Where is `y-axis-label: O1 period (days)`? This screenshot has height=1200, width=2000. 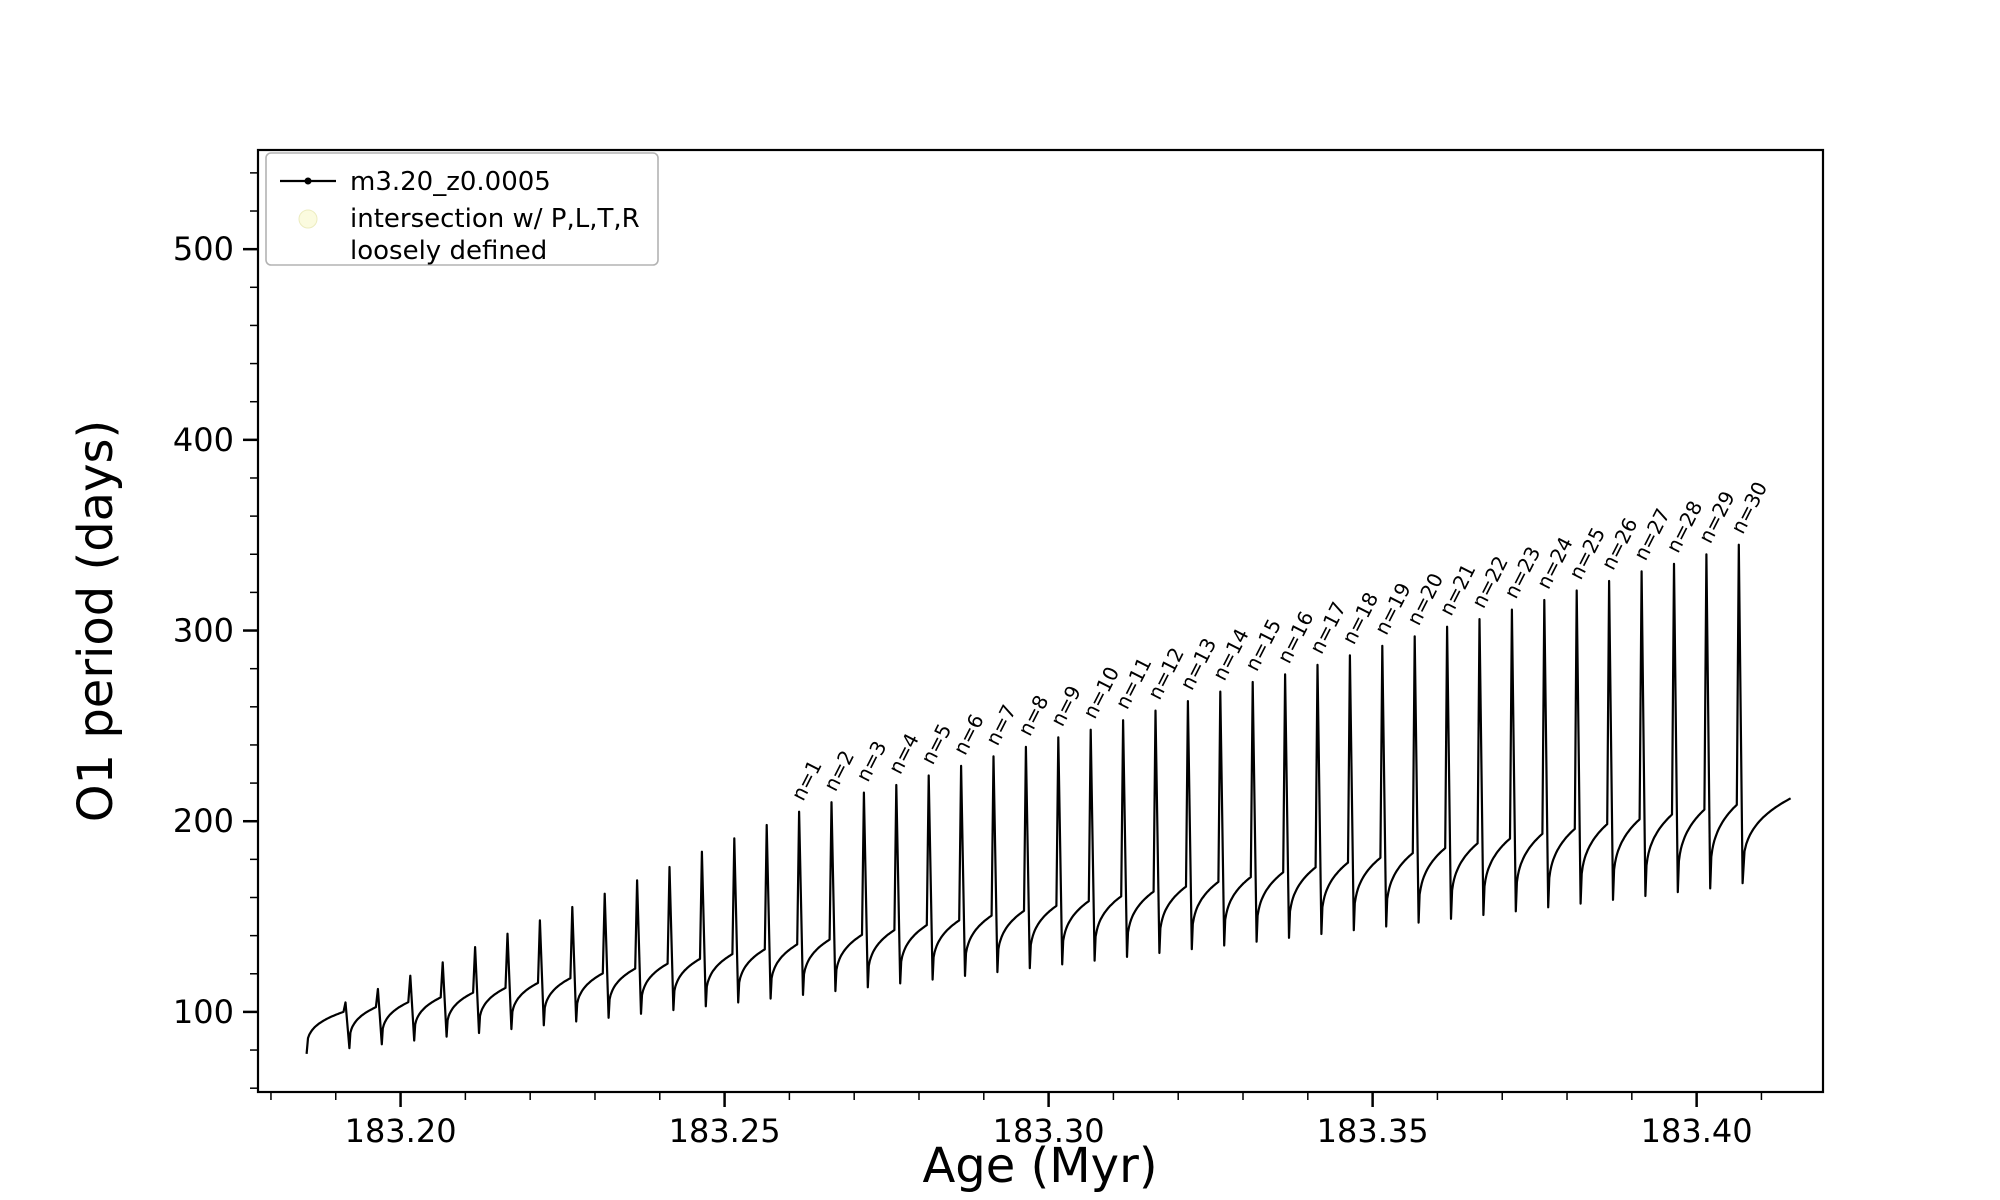
y-axis-label: O1 period (days) is located at coordinates (96, 621).